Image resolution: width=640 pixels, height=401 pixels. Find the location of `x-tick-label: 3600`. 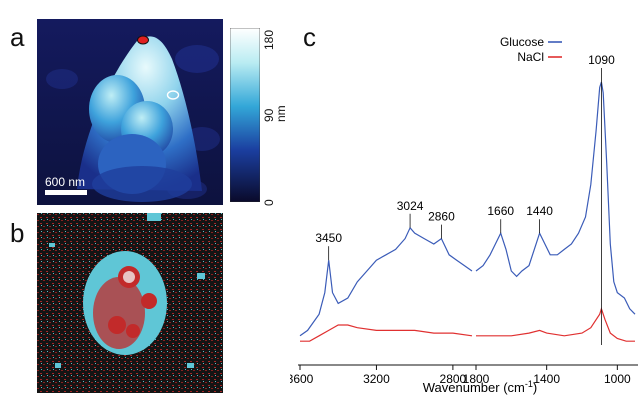

x-tick-label: 3600 is located at coordinates (302, 379).